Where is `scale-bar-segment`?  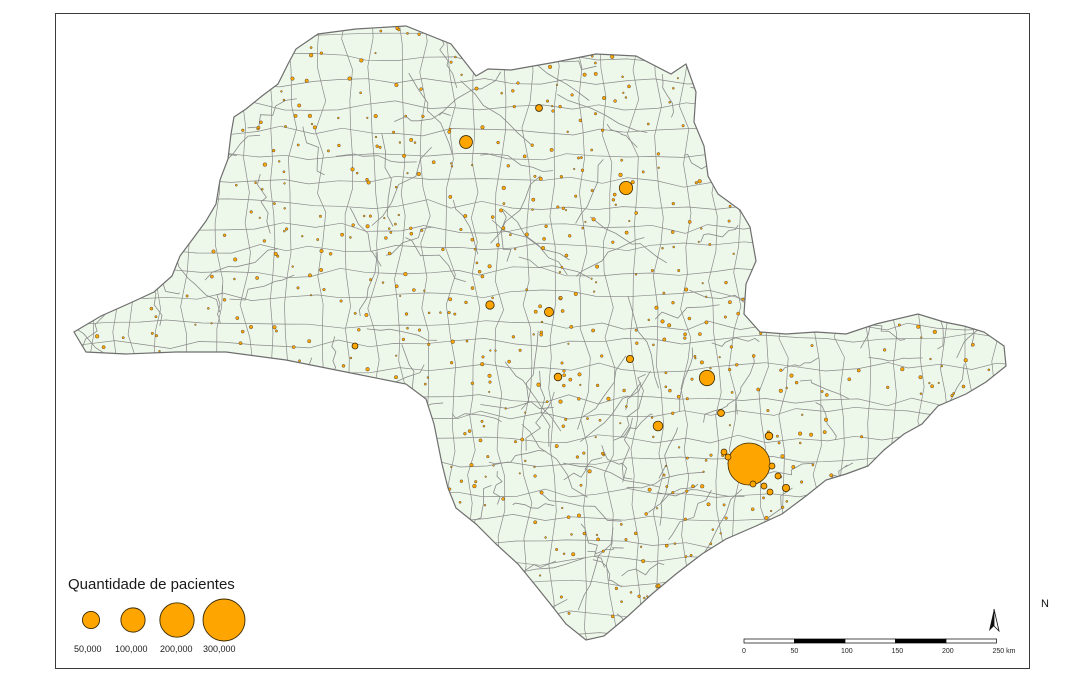 scale-bar-segment is located at coordinates (971, 641).